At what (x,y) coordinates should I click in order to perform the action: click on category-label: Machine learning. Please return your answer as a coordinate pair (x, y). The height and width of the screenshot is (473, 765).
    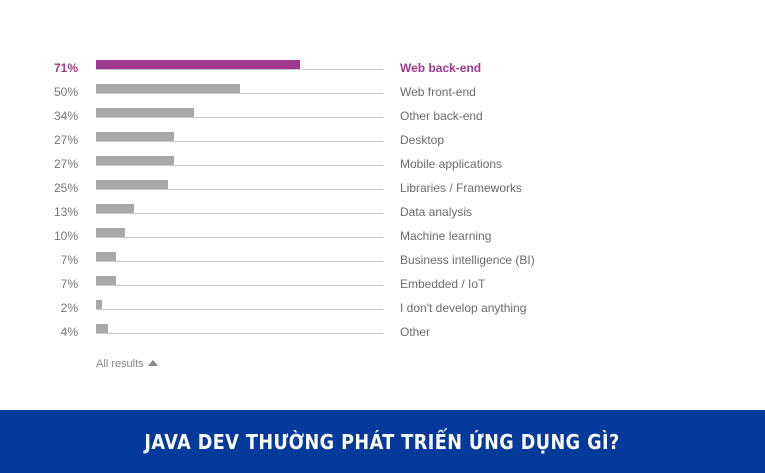
    Looking at the image, I should click on (446, 236).